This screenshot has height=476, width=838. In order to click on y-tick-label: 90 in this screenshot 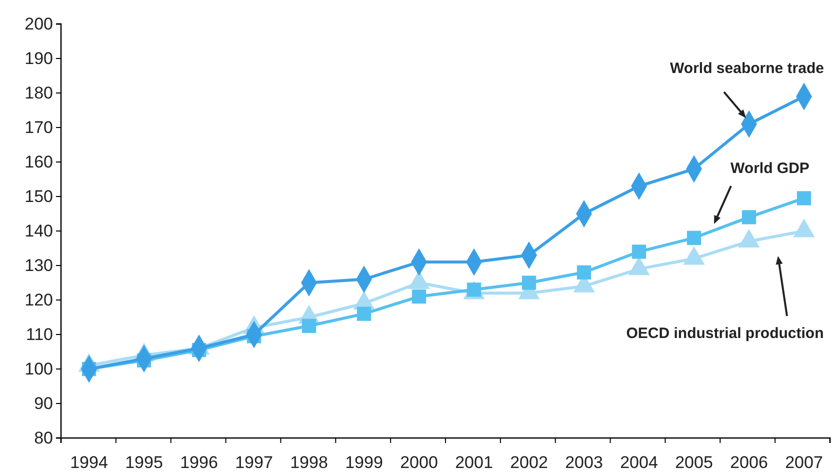, I will do `click(43, 403)`.